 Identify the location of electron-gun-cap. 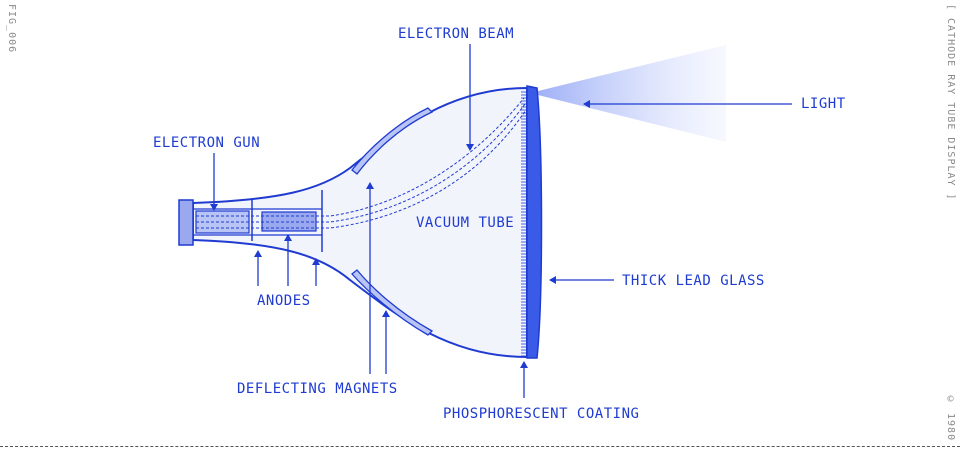
(186, 222).